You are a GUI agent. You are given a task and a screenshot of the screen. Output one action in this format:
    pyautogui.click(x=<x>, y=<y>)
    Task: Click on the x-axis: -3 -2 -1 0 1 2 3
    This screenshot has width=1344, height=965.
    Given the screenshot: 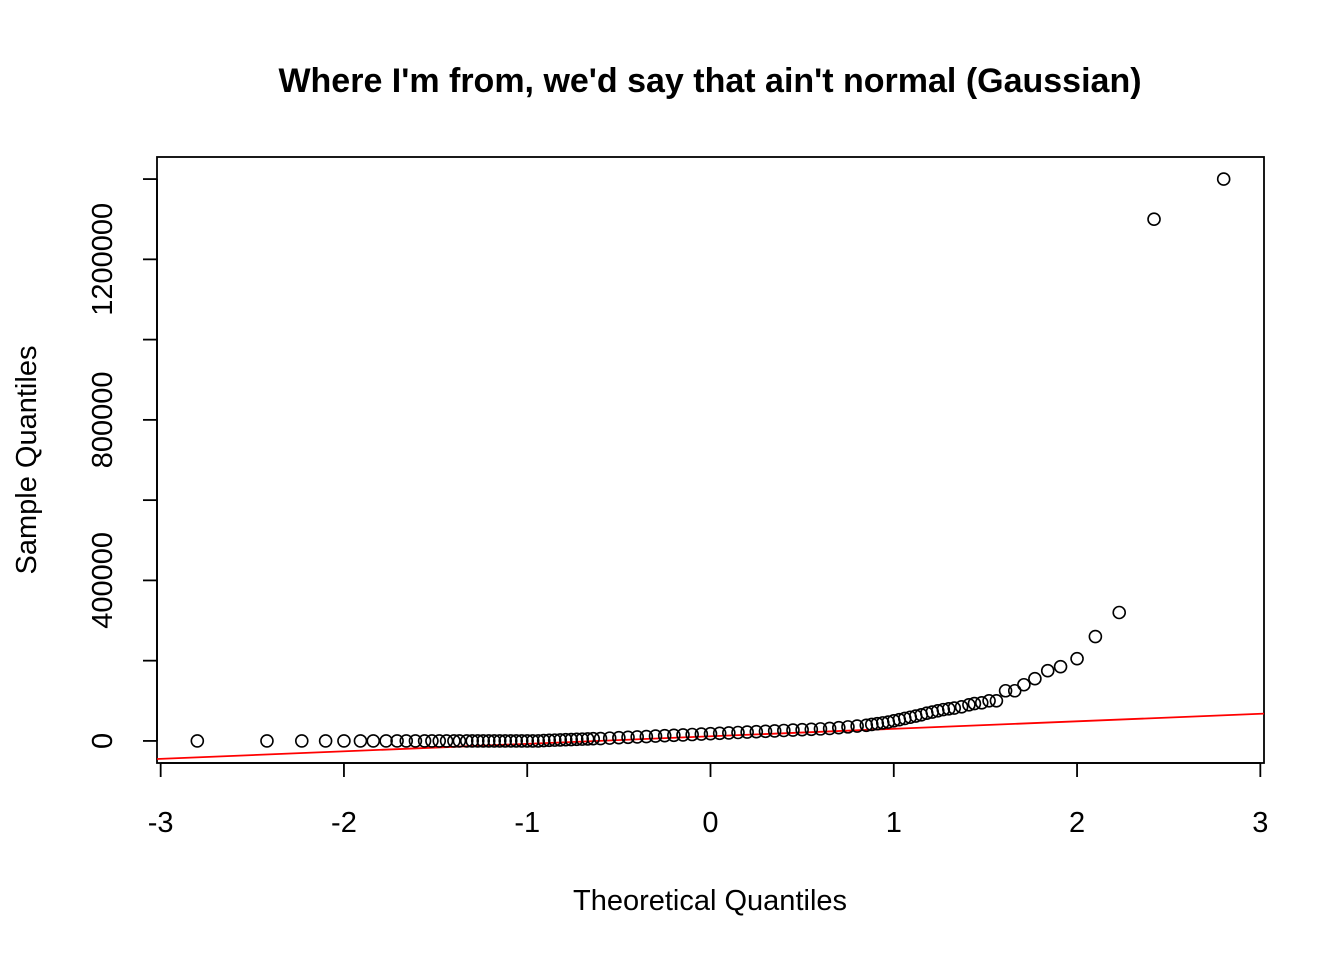 What is the action you would take?
    pyautogui.click(x=708, y=800)
    